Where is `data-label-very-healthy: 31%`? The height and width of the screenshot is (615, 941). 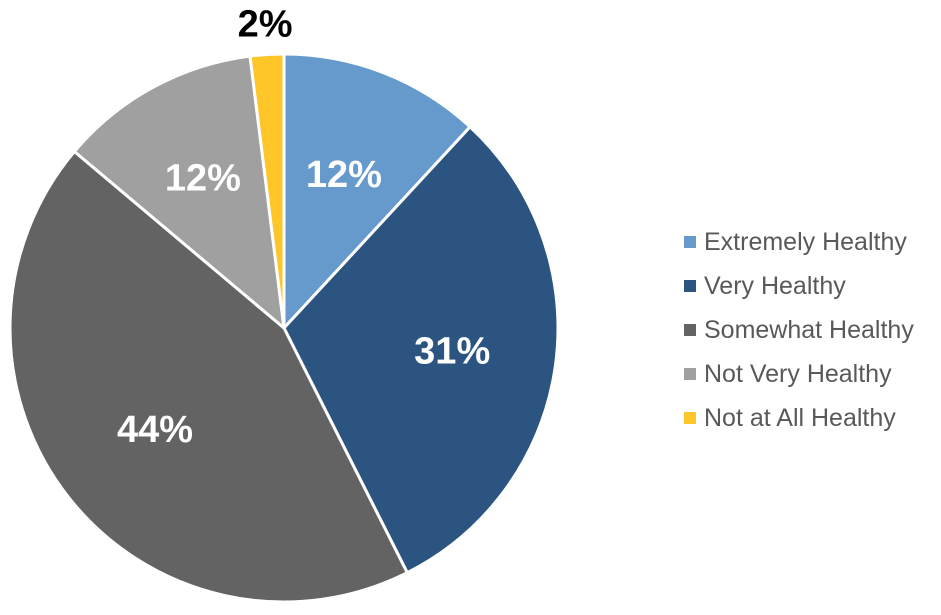
data-label-very-healthy: 31% is located at coordinates (452, 352).